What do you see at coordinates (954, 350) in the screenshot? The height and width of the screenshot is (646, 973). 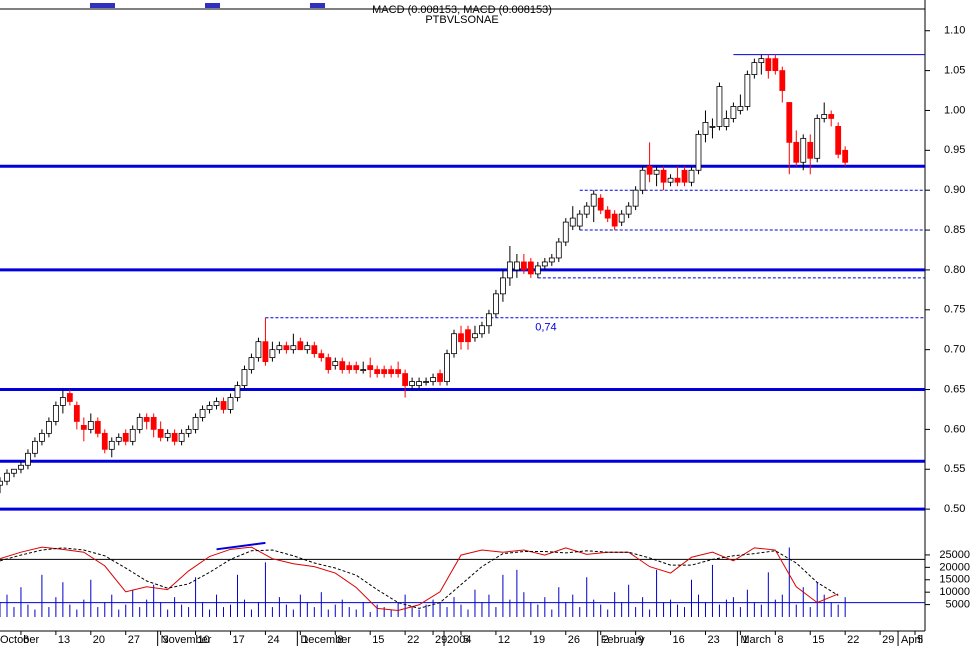 I see `y-tick-label: 0.70` at bounding box center [954, 350].